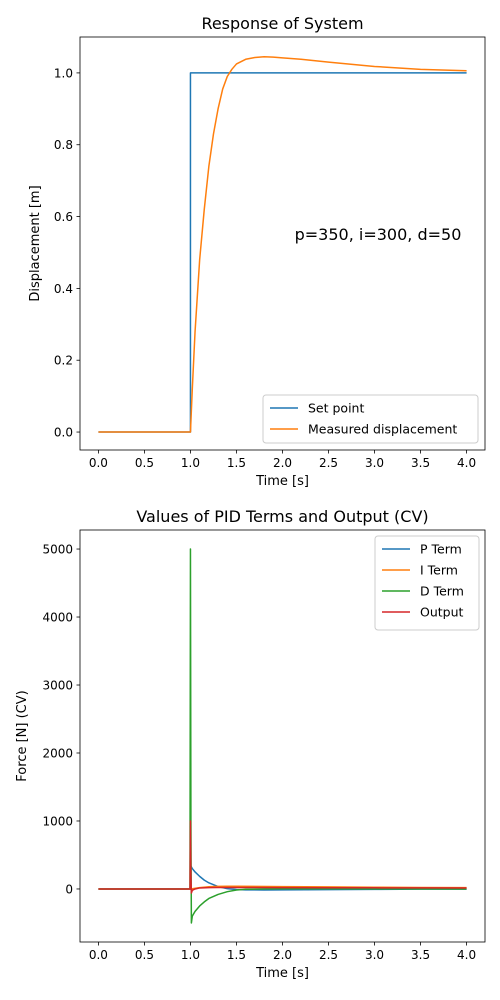  What do you see at coordinates (69, 889) in the screenshot?
I see `y-tick-label: 0` at bounding box center [69, 889].